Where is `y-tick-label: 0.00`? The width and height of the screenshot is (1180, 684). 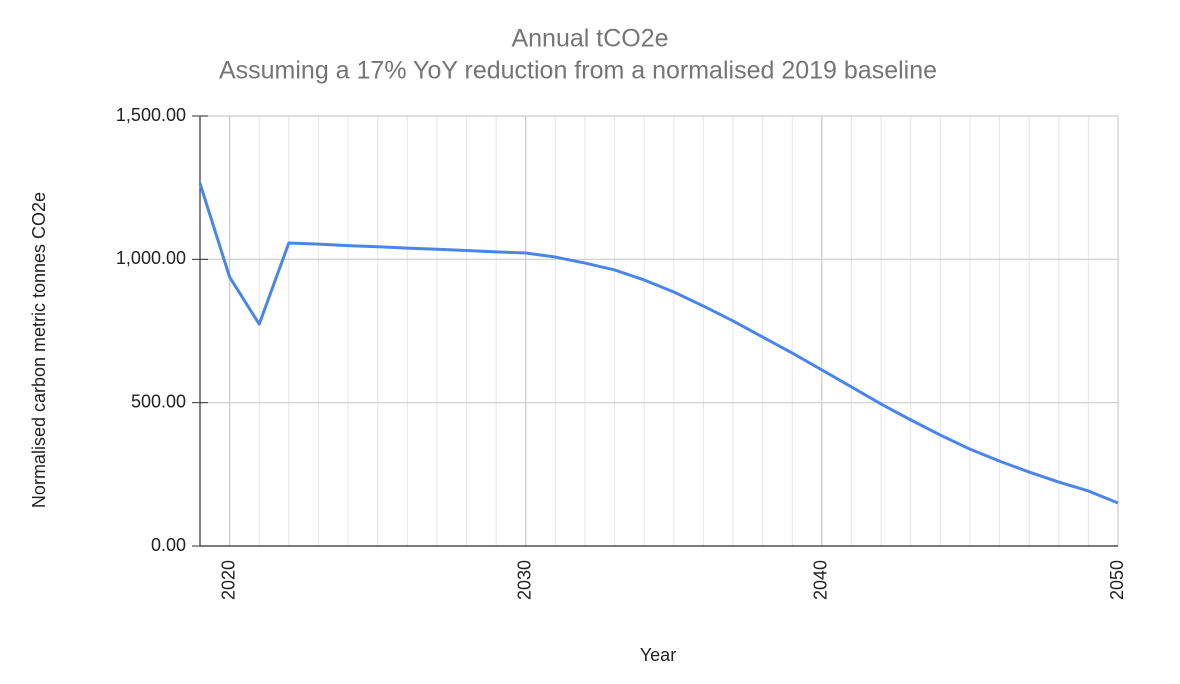 y-tick-label: 0.00 is located at coordinates (168, 545).